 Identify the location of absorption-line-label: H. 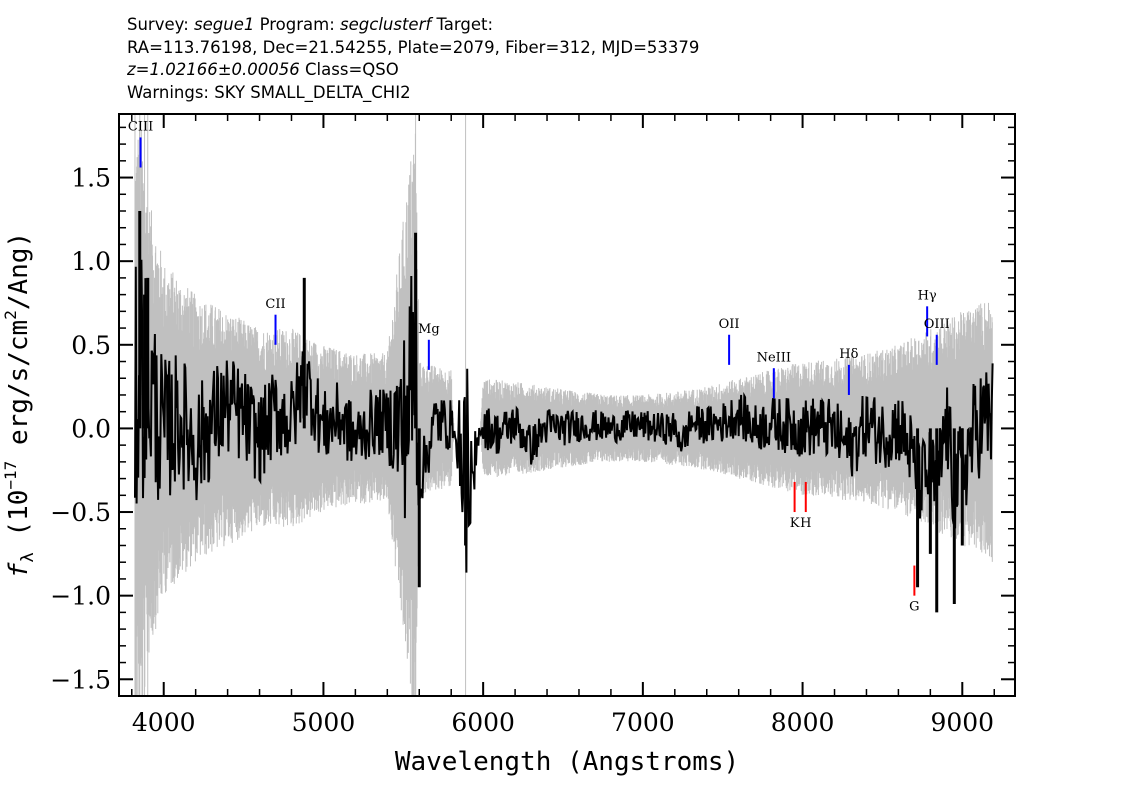
(805, 523).